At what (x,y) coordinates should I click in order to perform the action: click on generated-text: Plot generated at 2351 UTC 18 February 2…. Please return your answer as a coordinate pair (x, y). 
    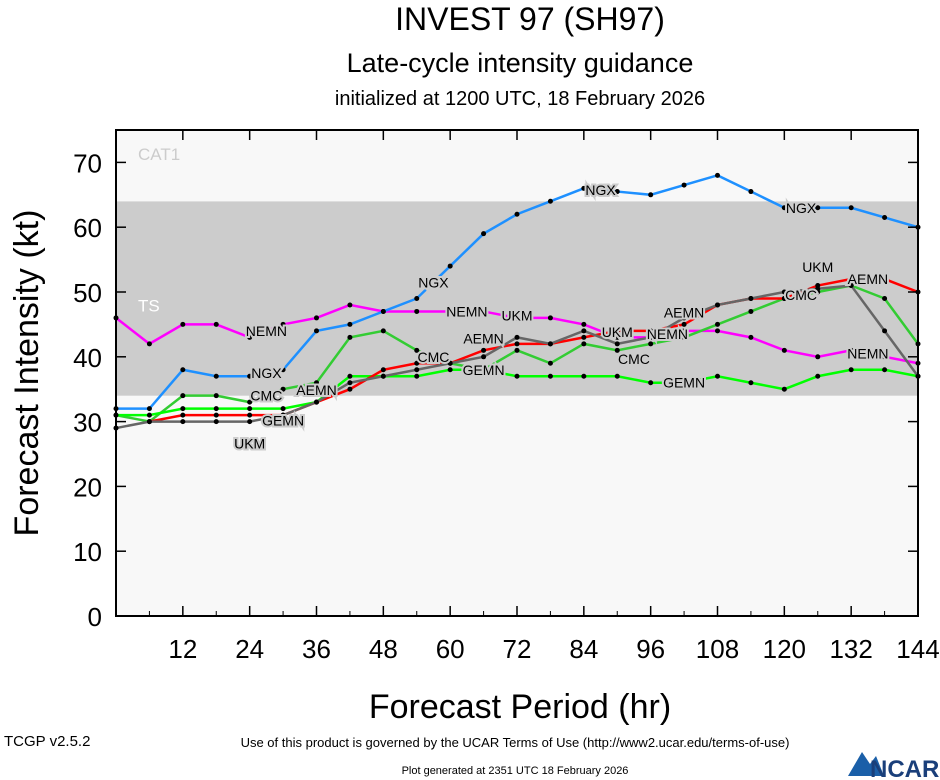
    Looking at the image, I should click on (515, 771).